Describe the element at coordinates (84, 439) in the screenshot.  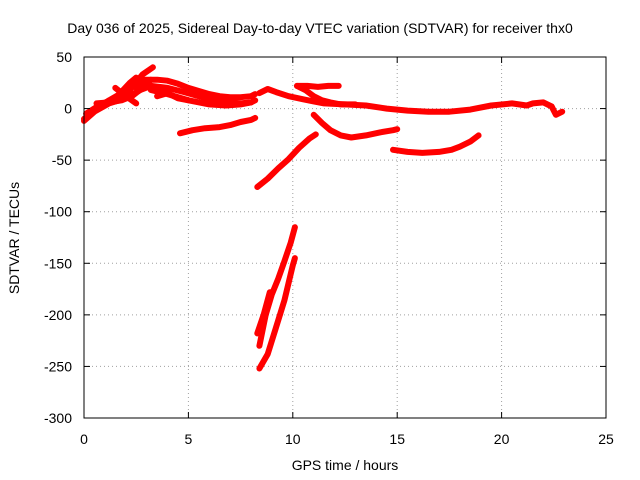
I see `x-tick-label: 0` at that location.